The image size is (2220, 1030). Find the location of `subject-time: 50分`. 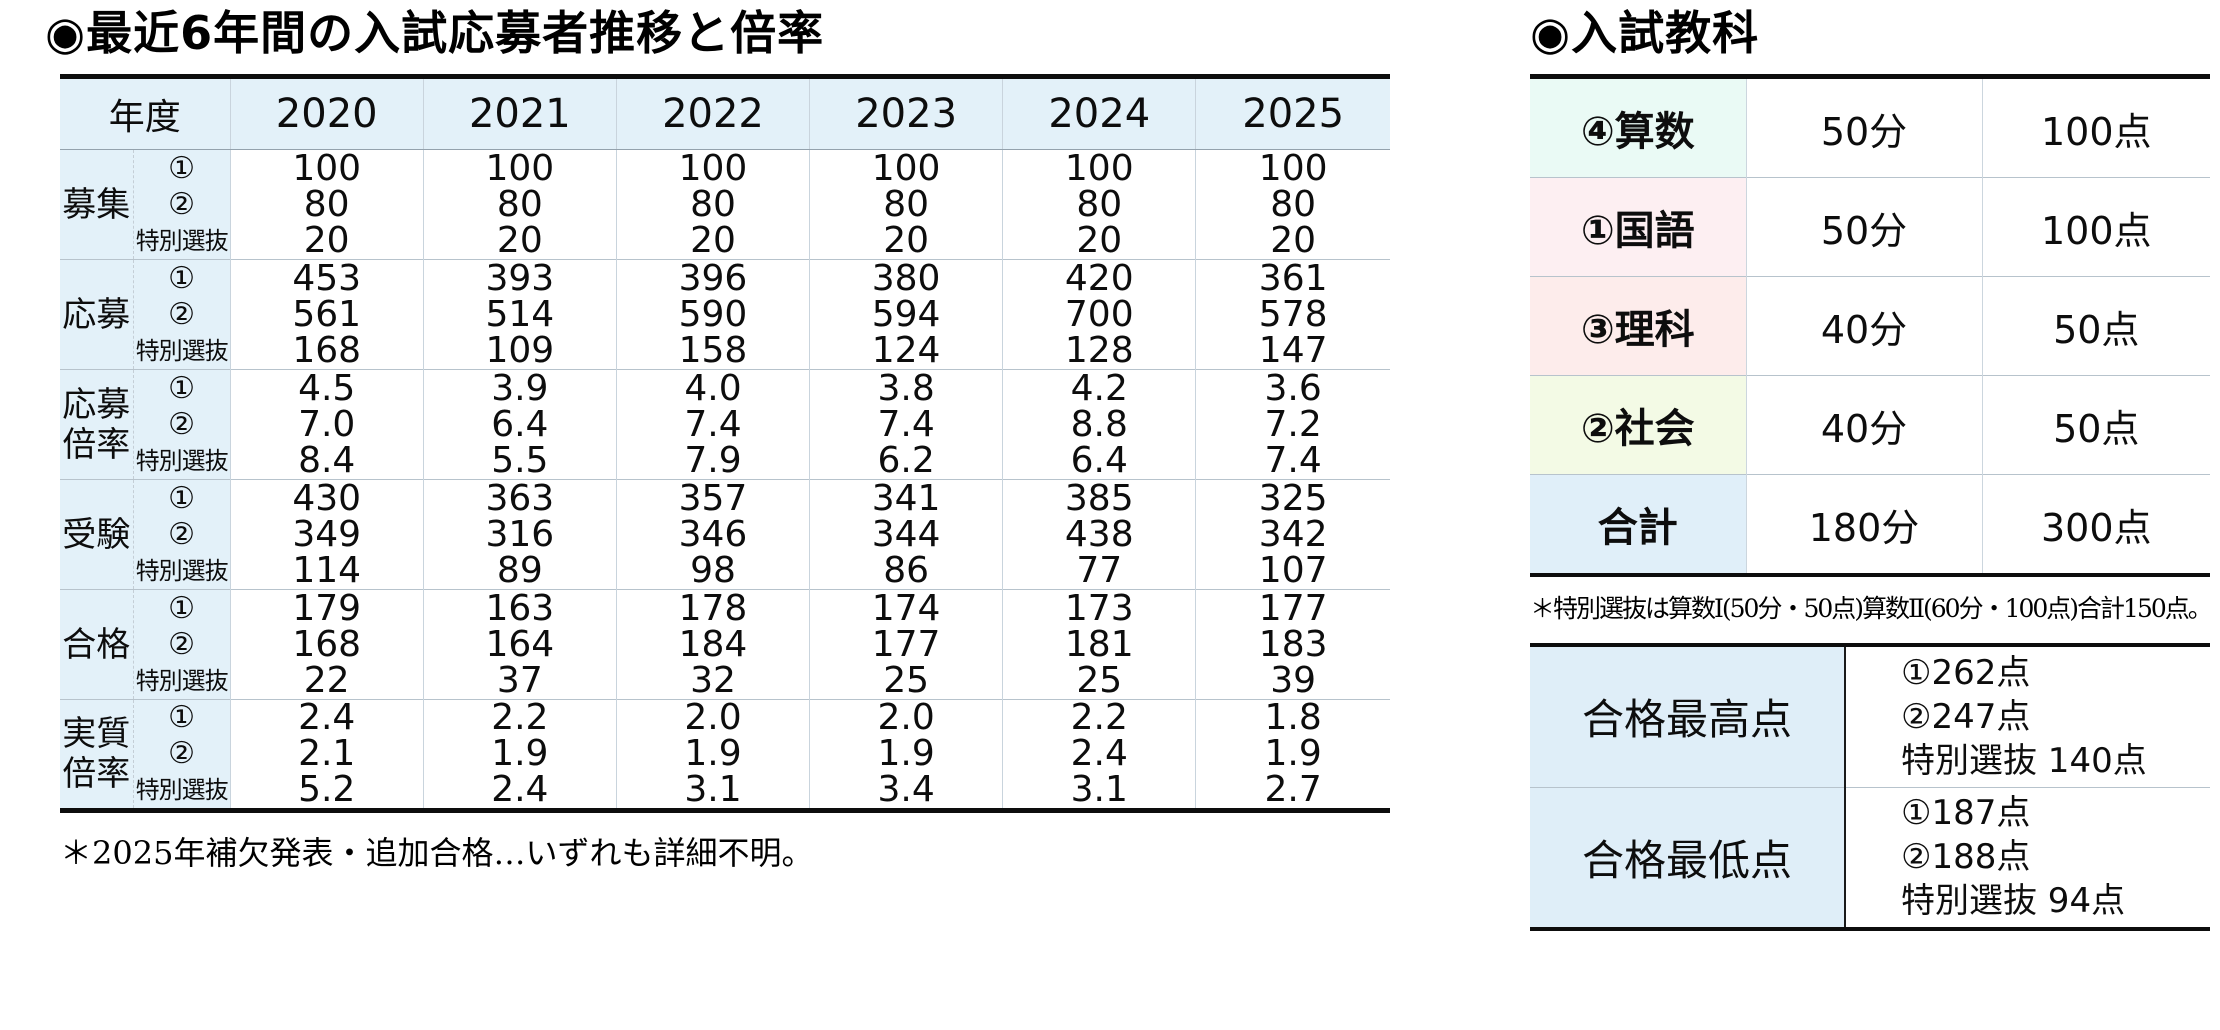

subject-time: 50分 is located at coordinates (1863, 127).